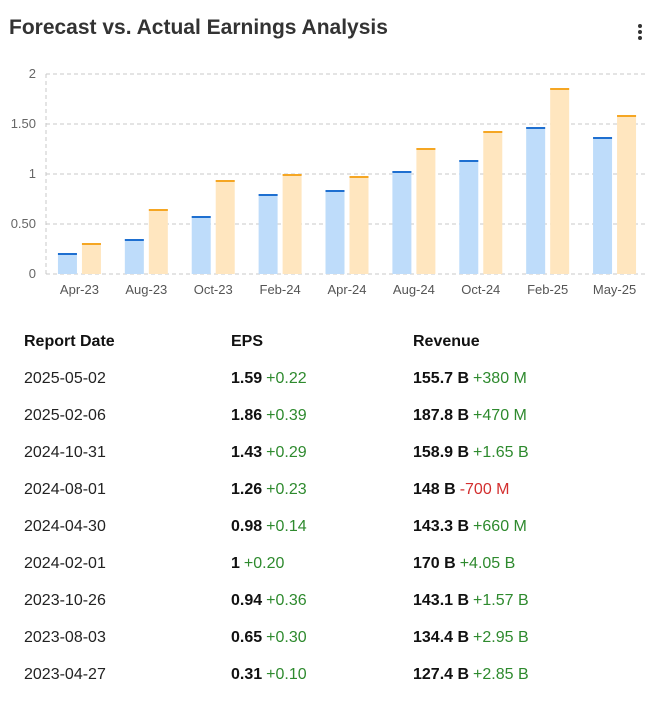 The image size is (672, 705). Describe the element at coordinates (336, 341) in the screenshot. I see `table-header-row: Report Date EPS Revenue` at that location.